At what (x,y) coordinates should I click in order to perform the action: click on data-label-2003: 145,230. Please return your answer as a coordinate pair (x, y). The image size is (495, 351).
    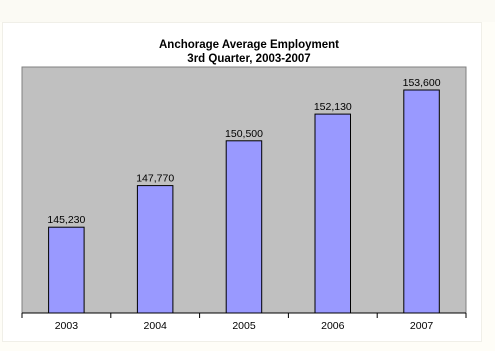
    Looking at the image, I should click on (66, 220).